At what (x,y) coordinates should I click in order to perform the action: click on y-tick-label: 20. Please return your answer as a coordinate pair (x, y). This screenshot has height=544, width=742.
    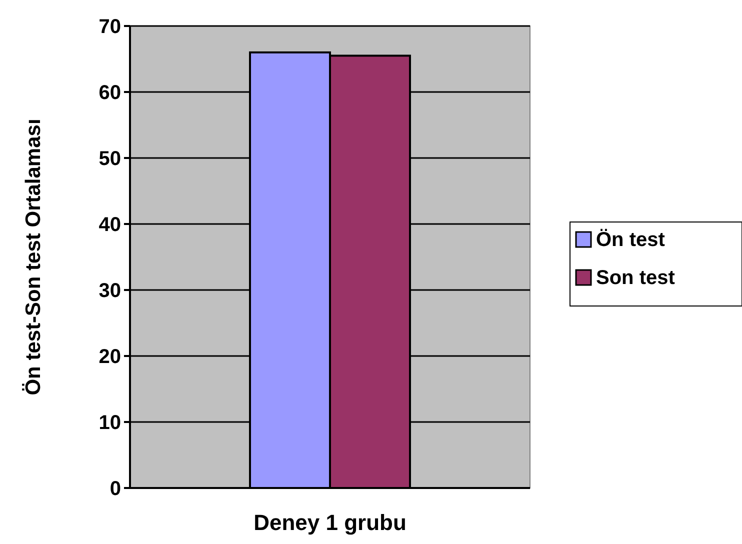
    Looking at the image, I should click on (109, 357).